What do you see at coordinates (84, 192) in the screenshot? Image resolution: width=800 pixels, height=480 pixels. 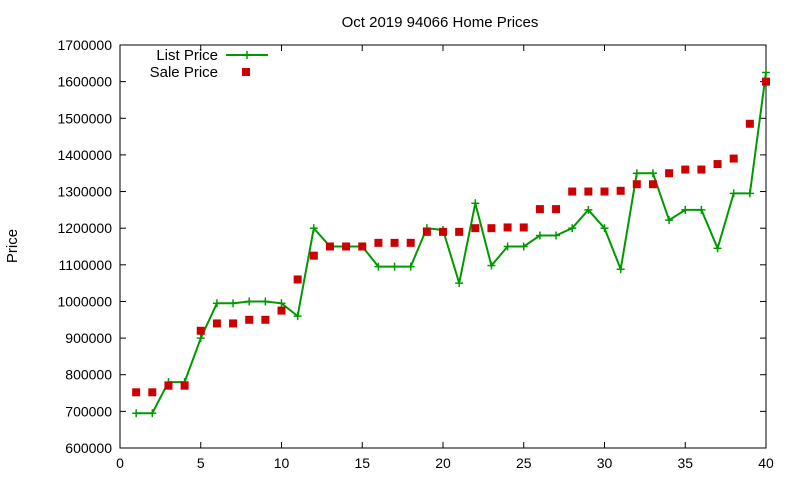 I see `y-tick-label: 1300000` at bounding box center [84, 192].